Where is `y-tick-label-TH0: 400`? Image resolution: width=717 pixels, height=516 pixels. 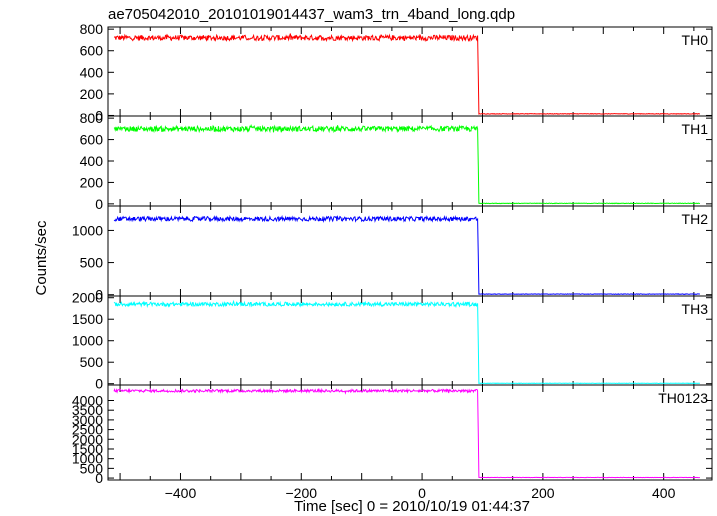 y-tick-label-TH0: 400 is located at coordinates (92, 72).